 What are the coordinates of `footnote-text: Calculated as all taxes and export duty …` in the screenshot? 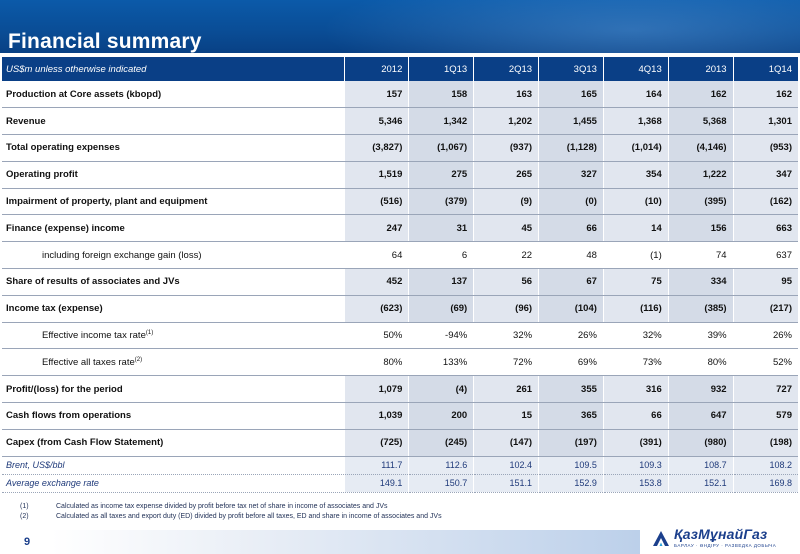 It's located at (249, 516).